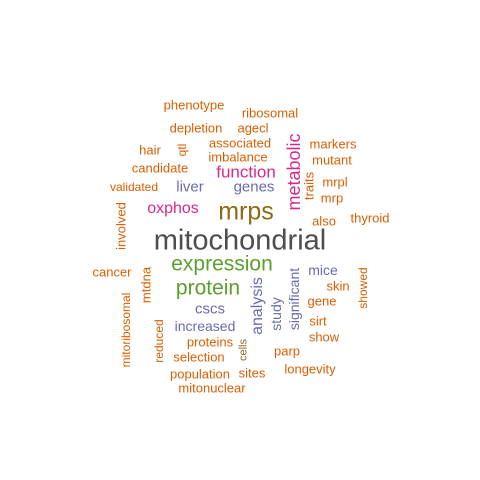 This screenshot has width=480, height=480. Describe the element at coordinates (370, 218) in the screenshot. I see `word-thyroid: thyroid` at that location.